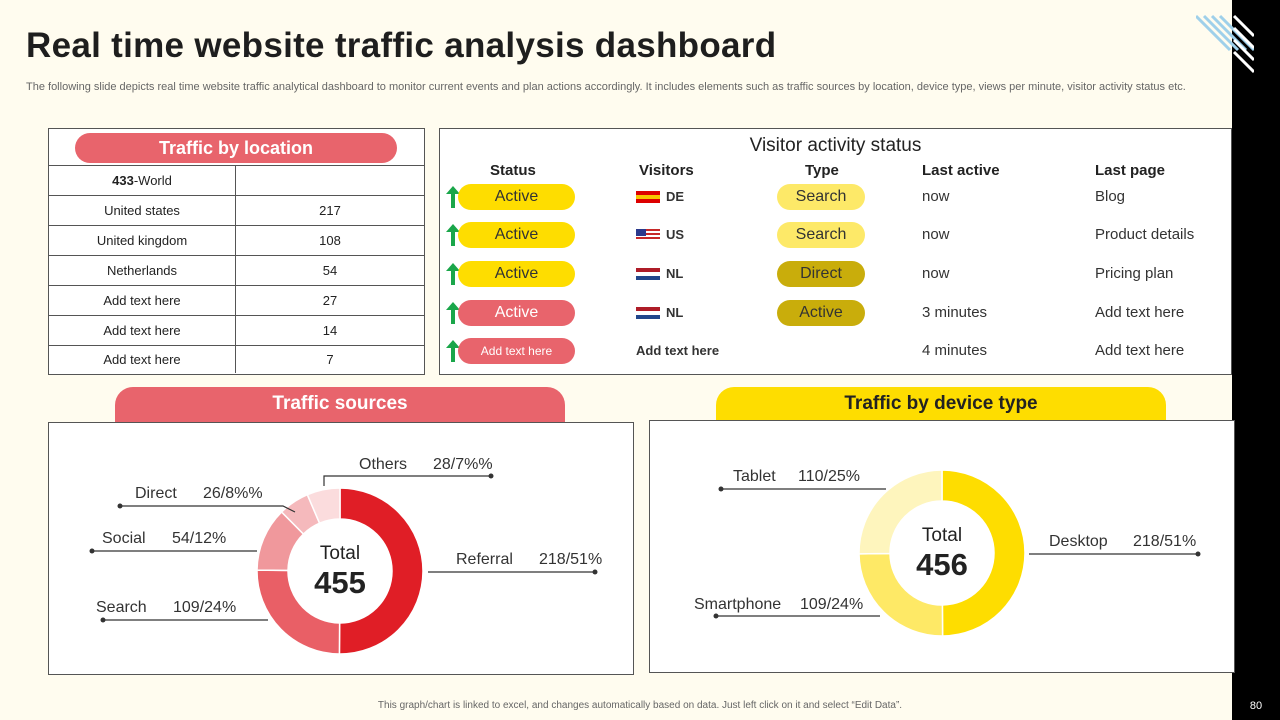  I want to click on activity-row: Active DE Search now Blog, so click(835, 197).